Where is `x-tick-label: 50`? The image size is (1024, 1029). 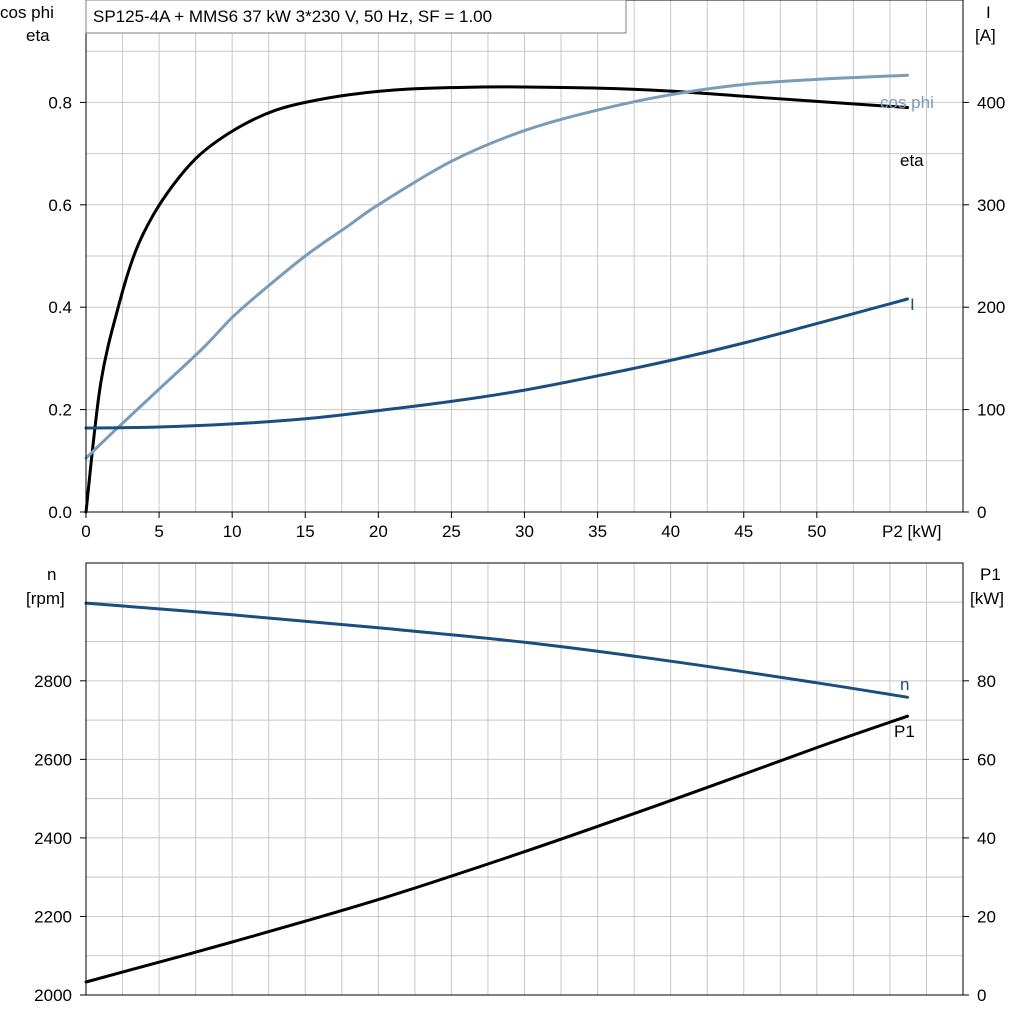 x-tick-label: 50 is located at coordinates (816, 531).